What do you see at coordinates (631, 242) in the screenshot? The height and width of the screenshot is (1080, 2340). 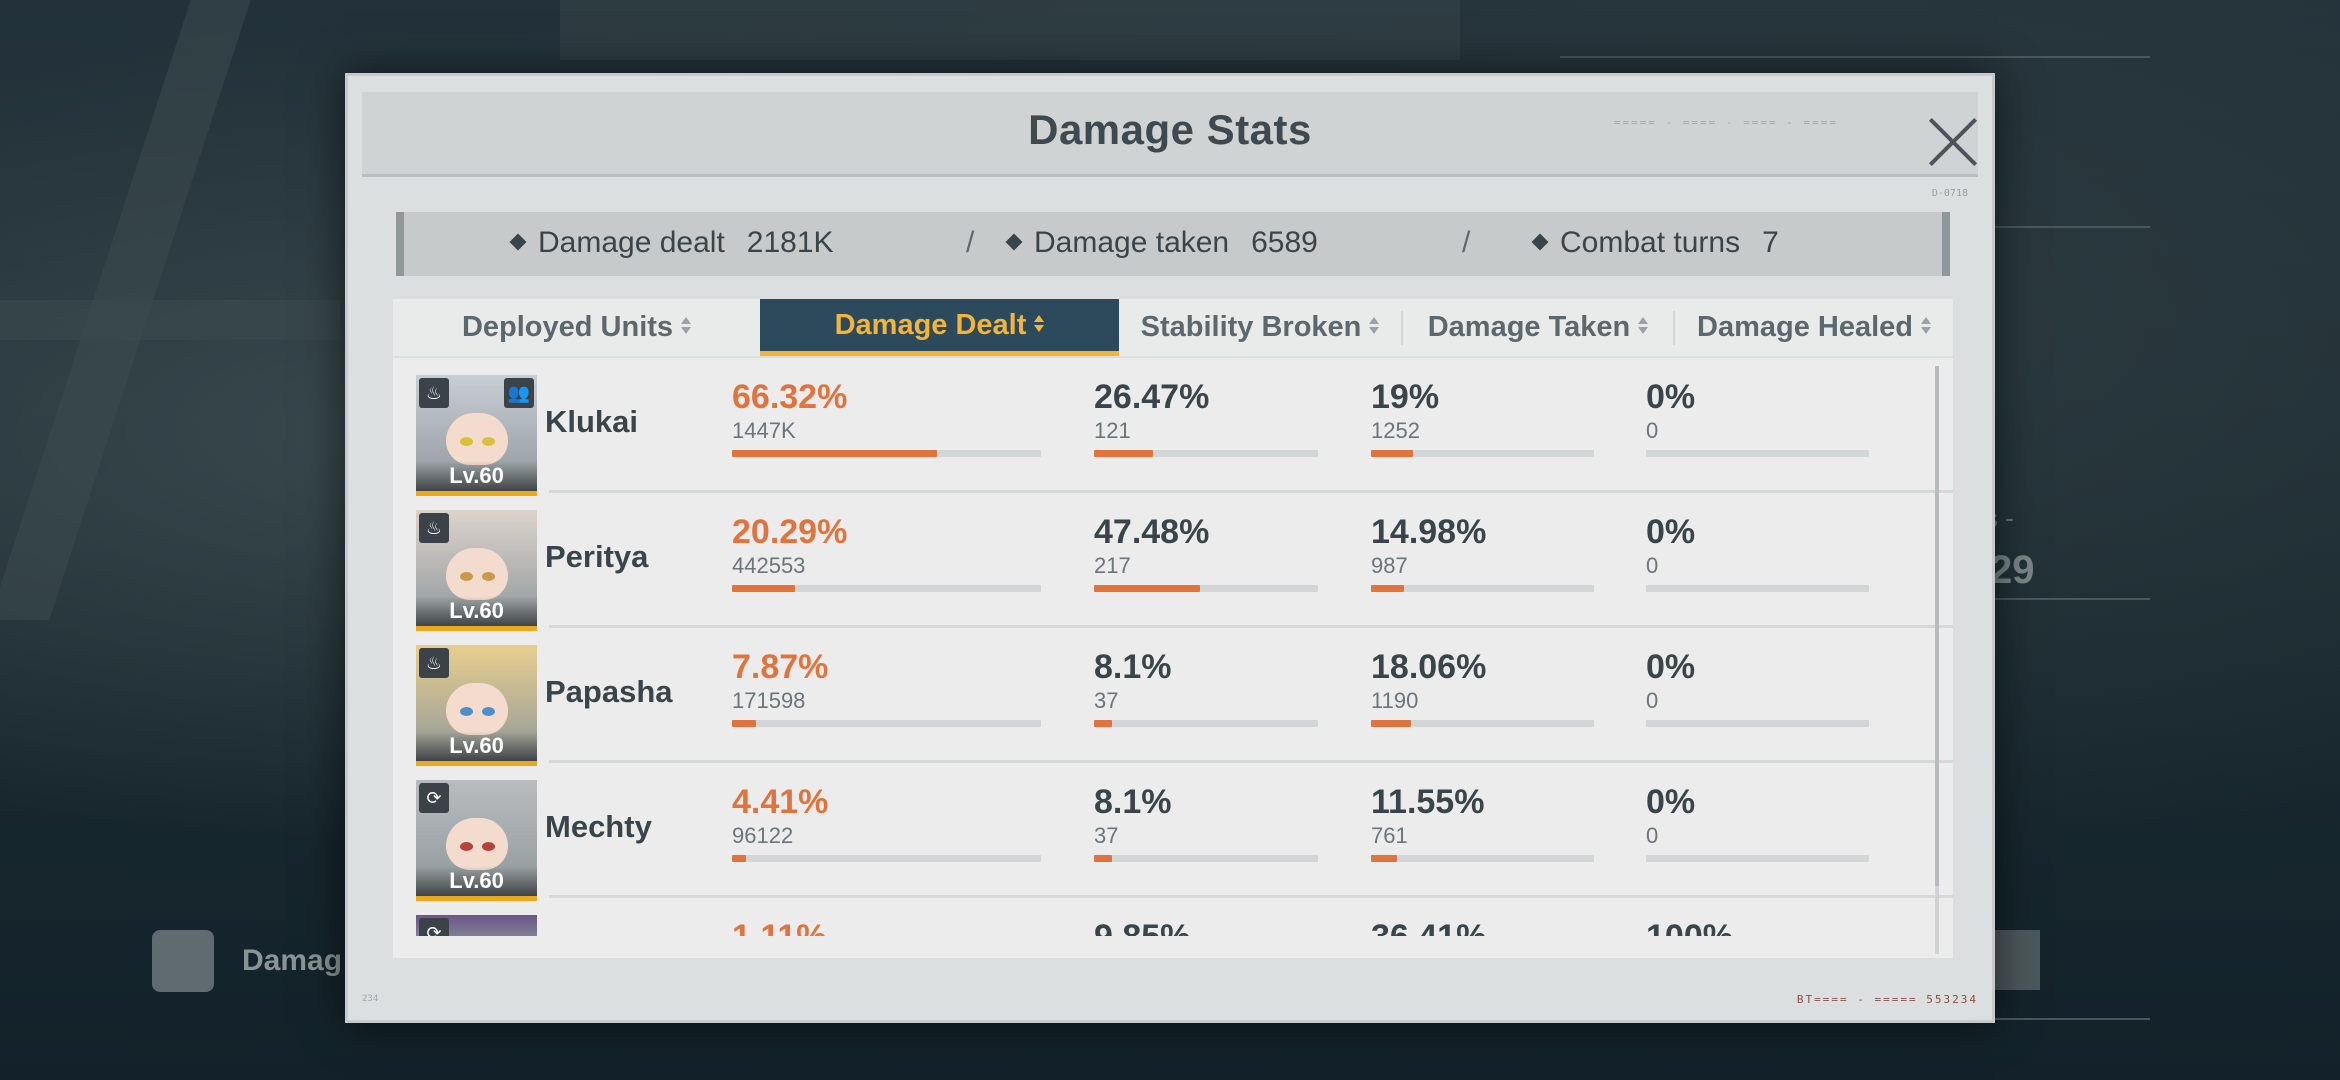 I see `summary-damage-dealt-label: Damage dealt` at bounding box center [631, 242].